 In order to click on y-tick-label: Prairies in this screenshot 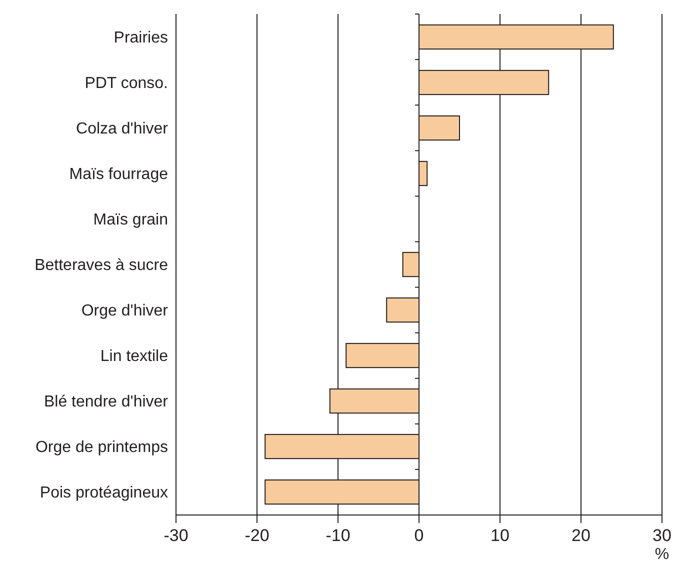, I will do `click(141, 38)`.